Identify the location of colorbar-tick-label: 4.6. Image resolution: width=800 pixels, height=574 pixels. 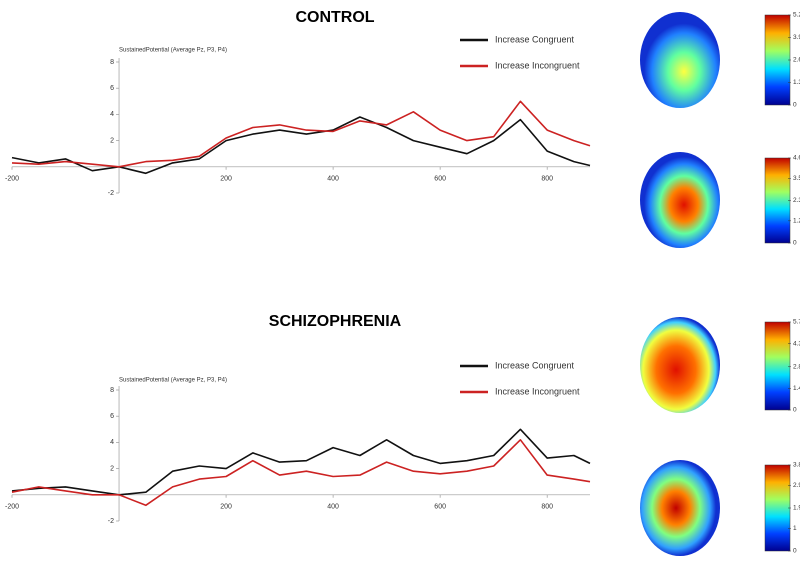
(796, 158).